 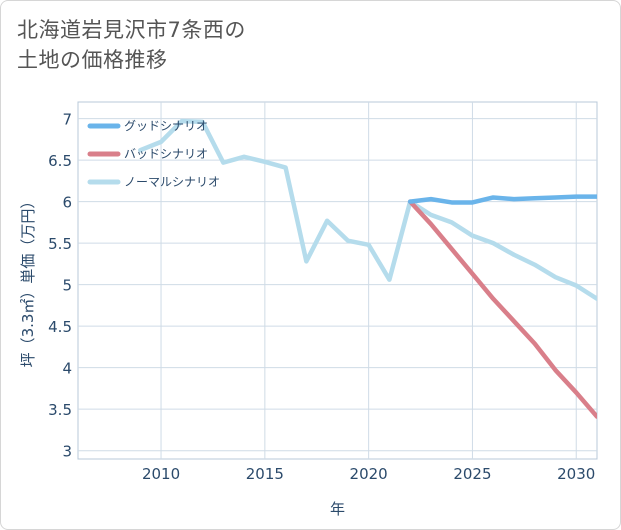 What do you see at coordinates (28, 281) in the screenshot?
I see `y-axis-label: 坪（3.3㎡）単価（万円）` at bounding box center [28, 281].